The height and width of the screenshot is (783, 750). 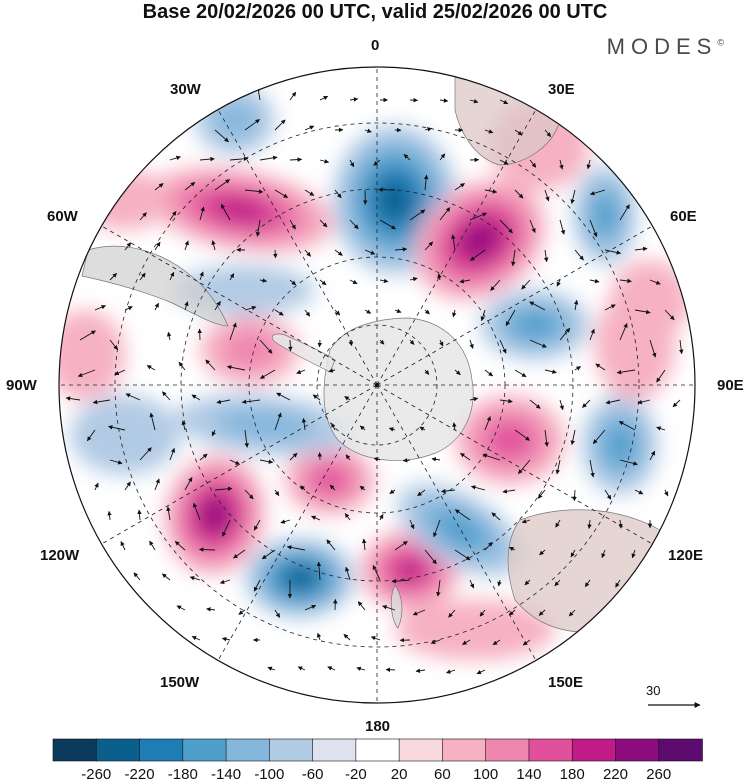 I want to click on lon-label-150w: 150W, so click(x=180, y=682).